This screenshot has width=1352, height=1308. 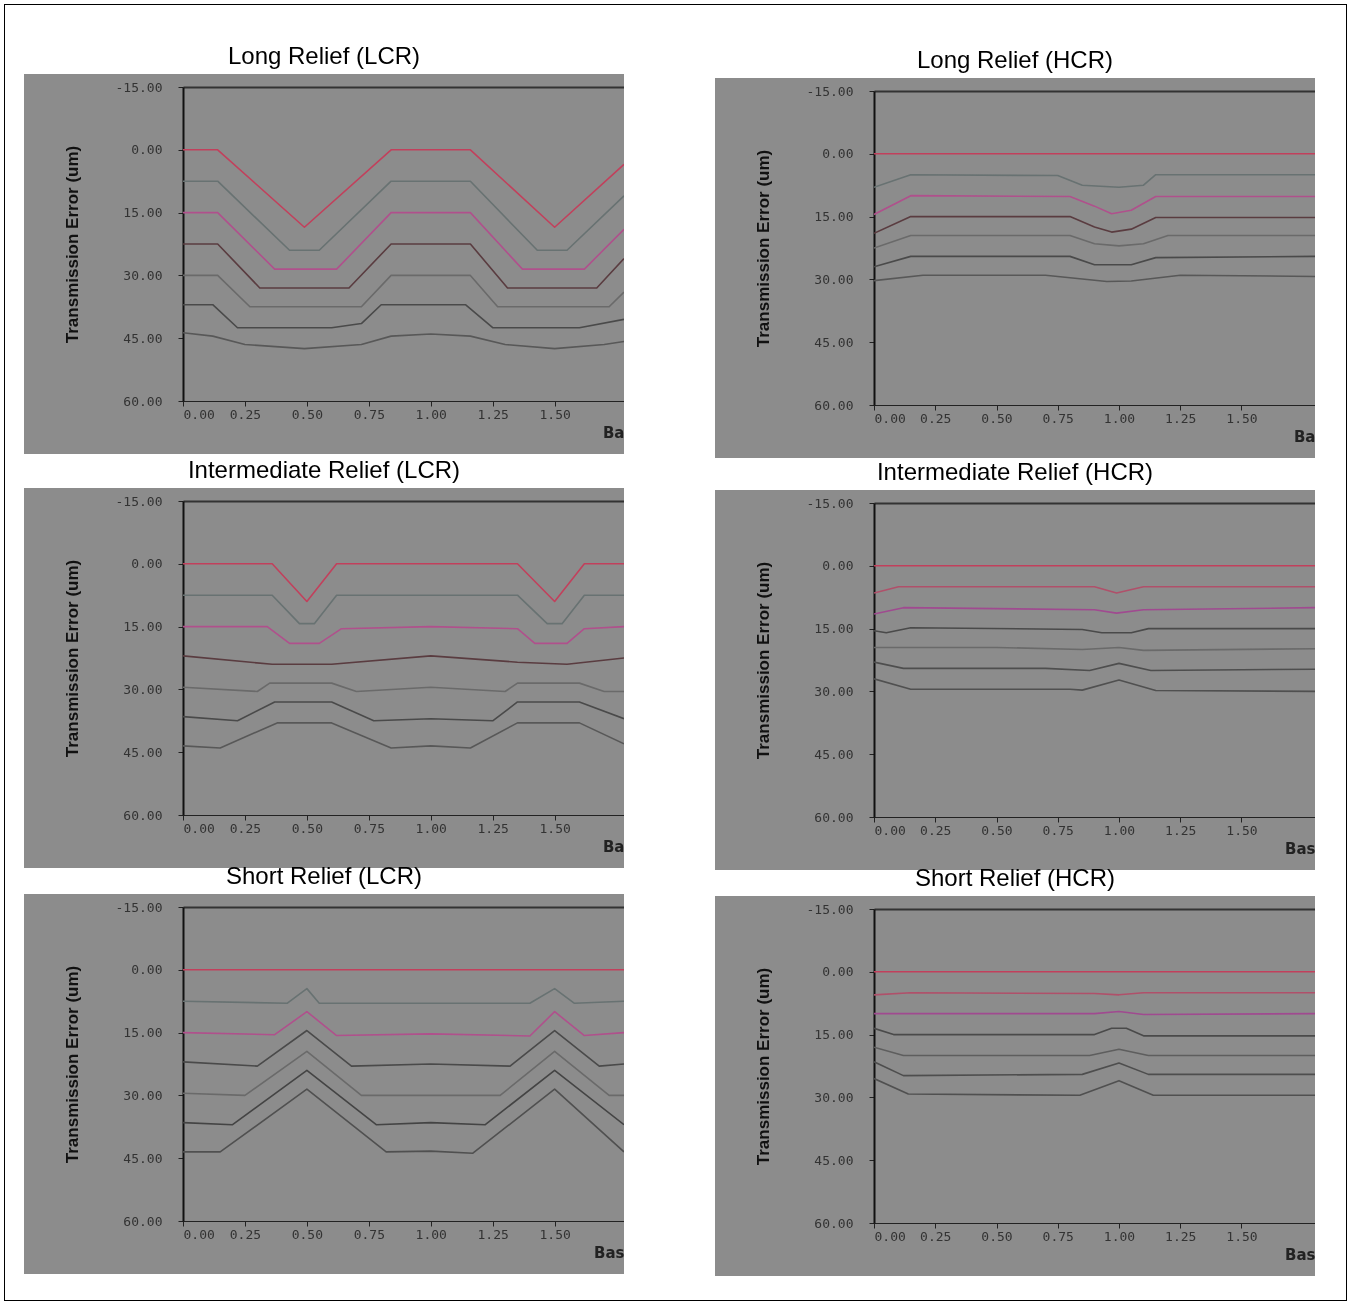 I want to click on chart-title: Long Relief (LCR), so click(x=324, y=56).